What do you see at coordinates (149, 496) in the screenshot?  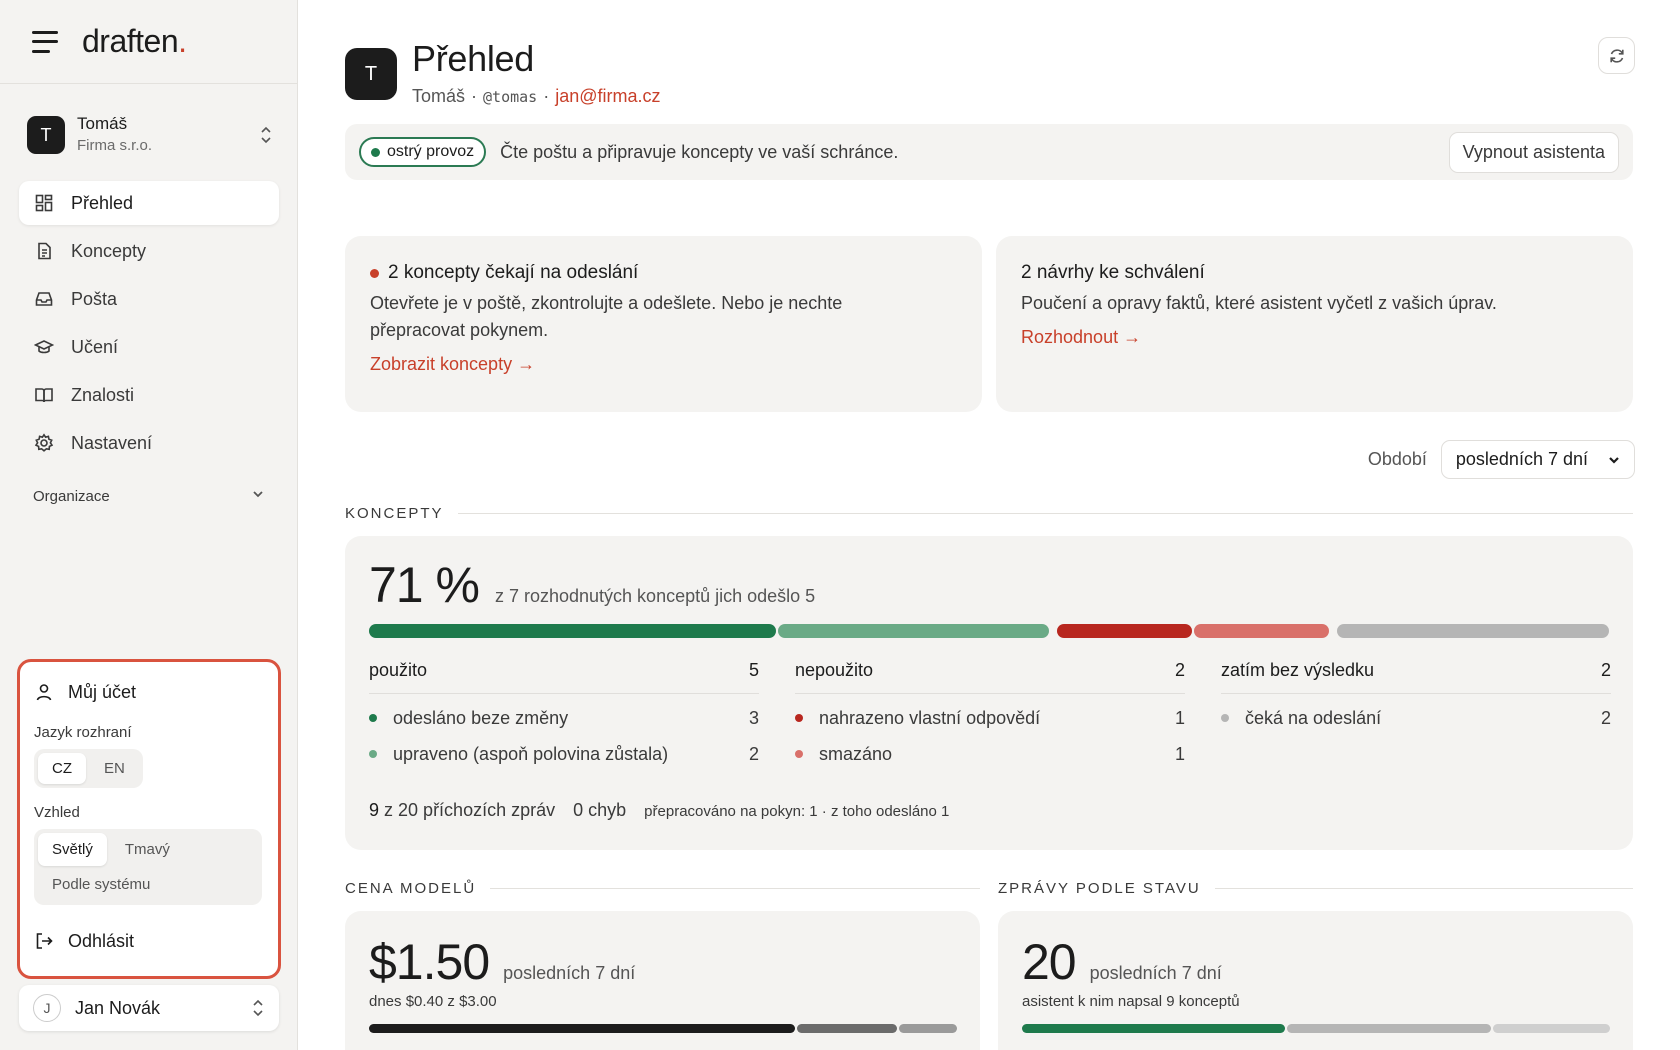 I see `sidebar-group-organizace: Organizace` at bounding box center [149, 496].